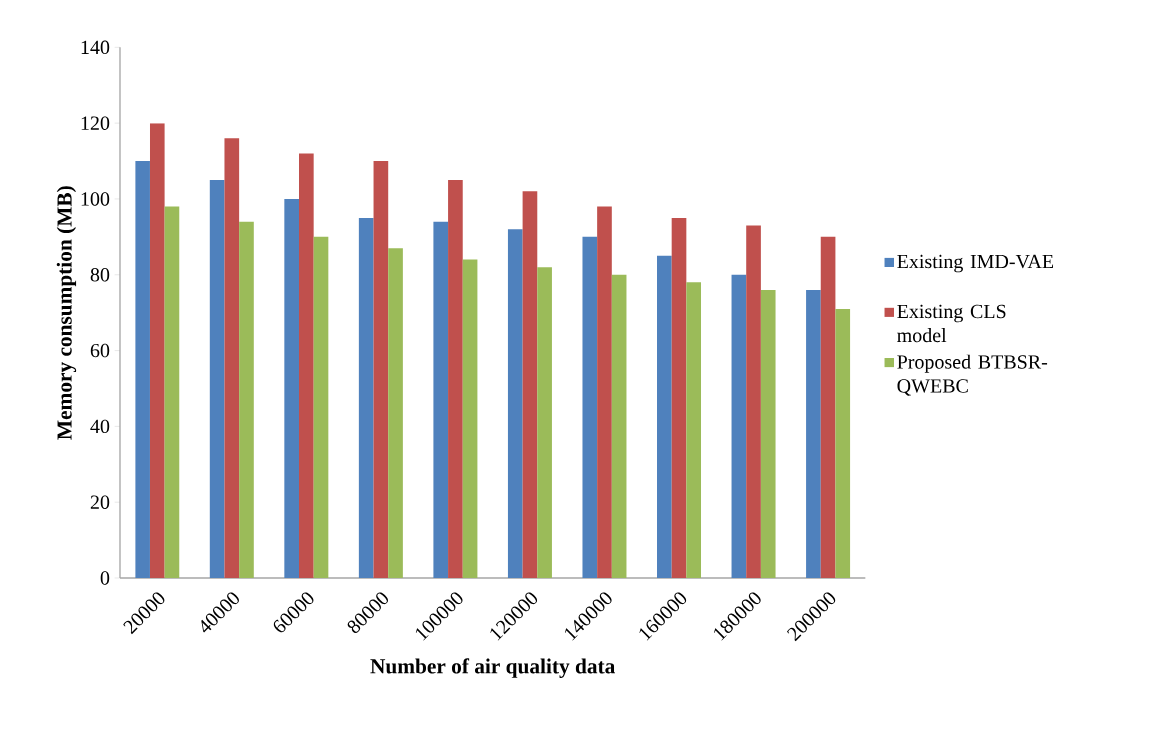 This screenshot has height=751, width=1158. What do you see at coordinates (100, 350) in the screenshot?
I see `y-tick-label: 60` at bounding box center [100, 350].